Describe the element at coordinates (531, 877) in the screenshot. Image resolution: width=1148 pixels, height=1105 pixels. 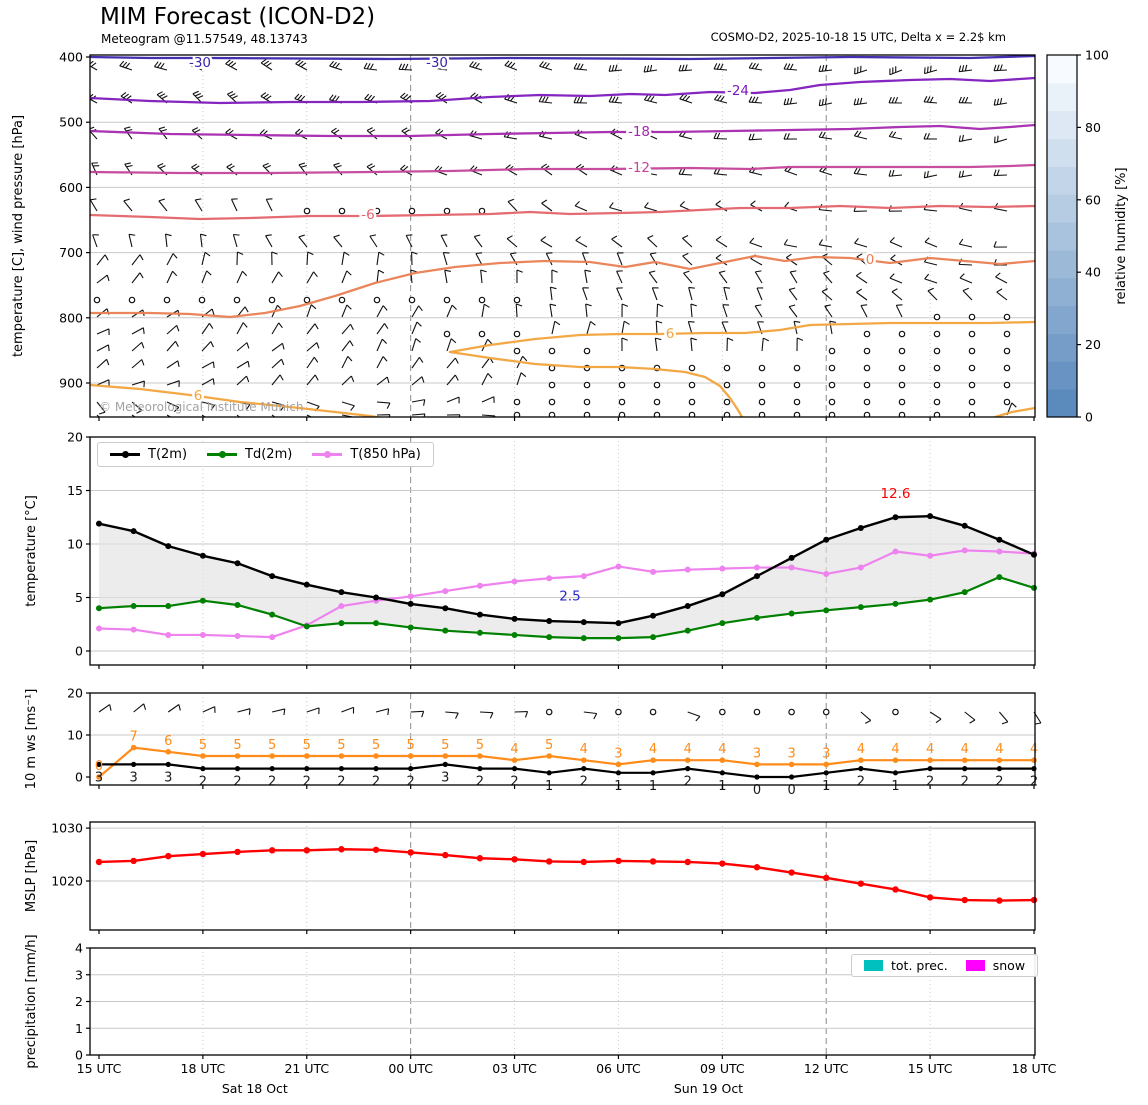
I see `mslp-panel: 1020 1030 MSLP [hPa]` at that location.